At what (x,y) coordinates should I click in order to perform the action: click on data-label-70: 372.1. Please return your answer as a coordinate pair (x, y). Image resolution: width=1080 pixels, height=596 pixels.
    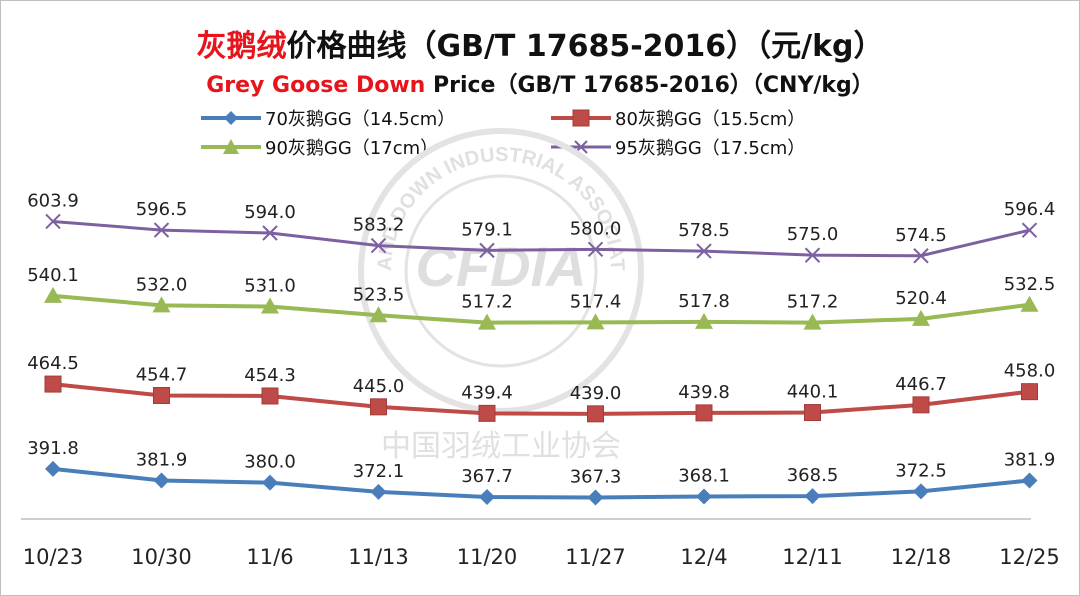
    Looking at the image, I should click on (379, 471).